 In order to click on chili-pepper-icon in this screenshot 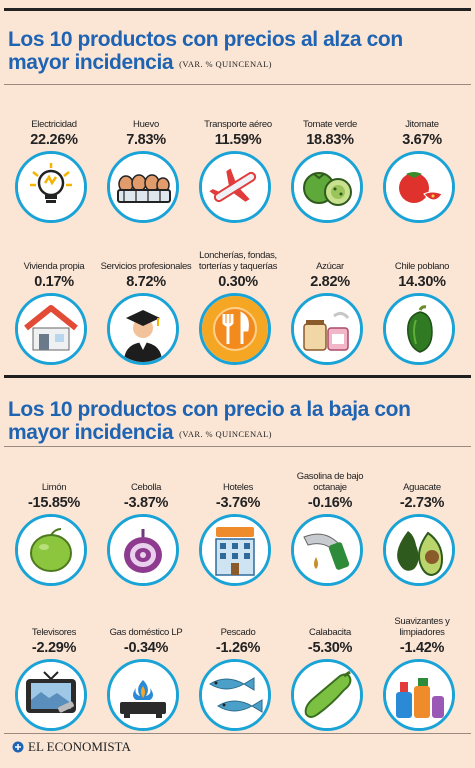, I will do `click(419, 329)`.